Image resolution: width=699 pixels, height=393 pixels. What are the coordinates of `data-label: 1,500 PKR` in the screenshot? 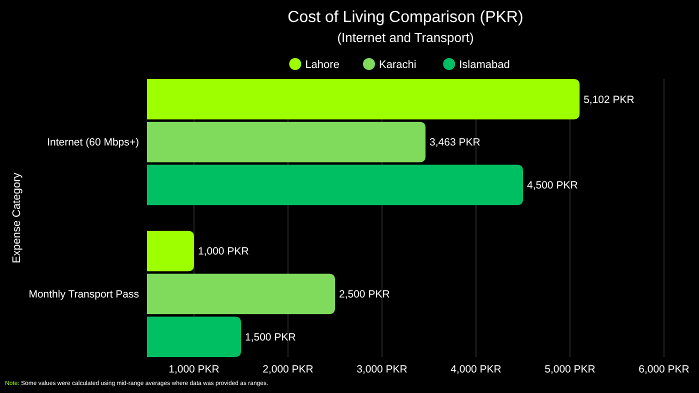 It's located at (270, 338).